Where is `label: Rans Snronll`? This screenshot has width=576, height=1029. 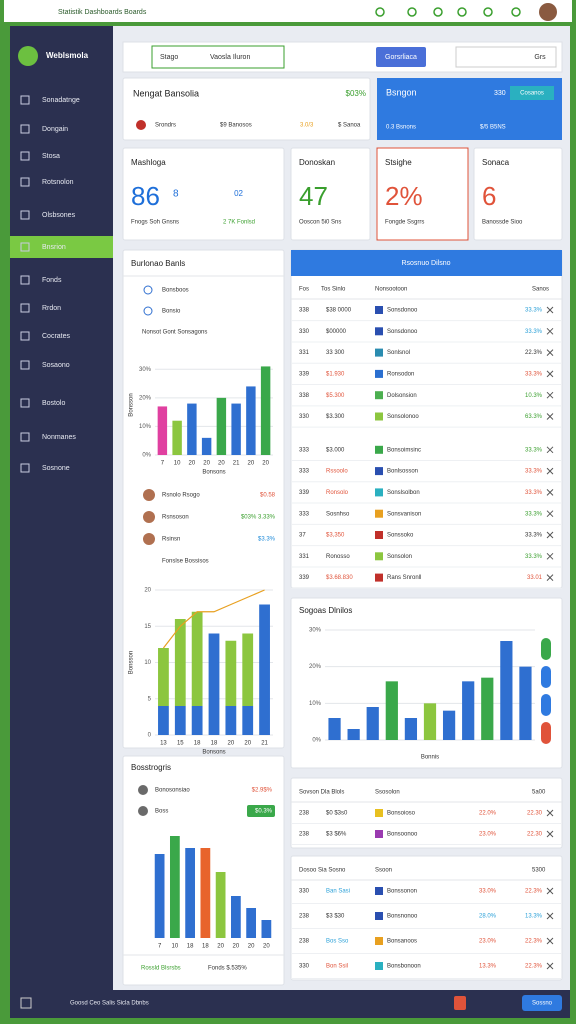 label: Rans Snronll is located at coordinates (404, 578).